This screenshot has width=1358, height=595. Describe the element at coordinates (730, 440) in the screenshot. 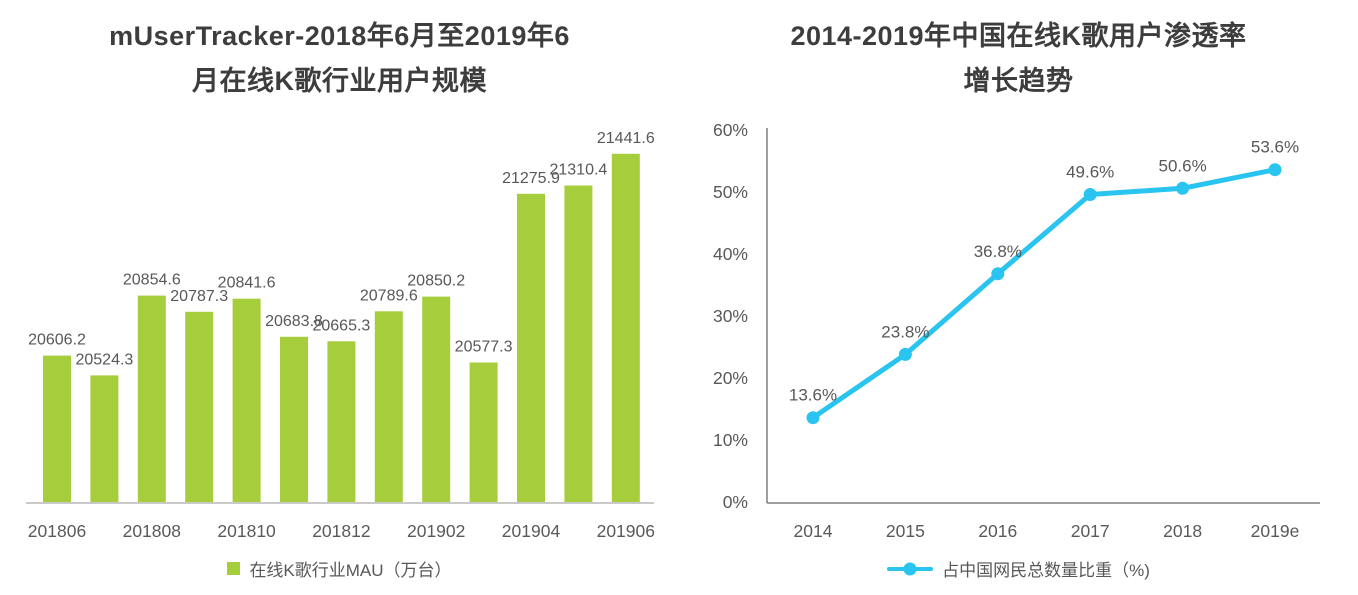

I see `line-y-tick-label: 10%` at that location.